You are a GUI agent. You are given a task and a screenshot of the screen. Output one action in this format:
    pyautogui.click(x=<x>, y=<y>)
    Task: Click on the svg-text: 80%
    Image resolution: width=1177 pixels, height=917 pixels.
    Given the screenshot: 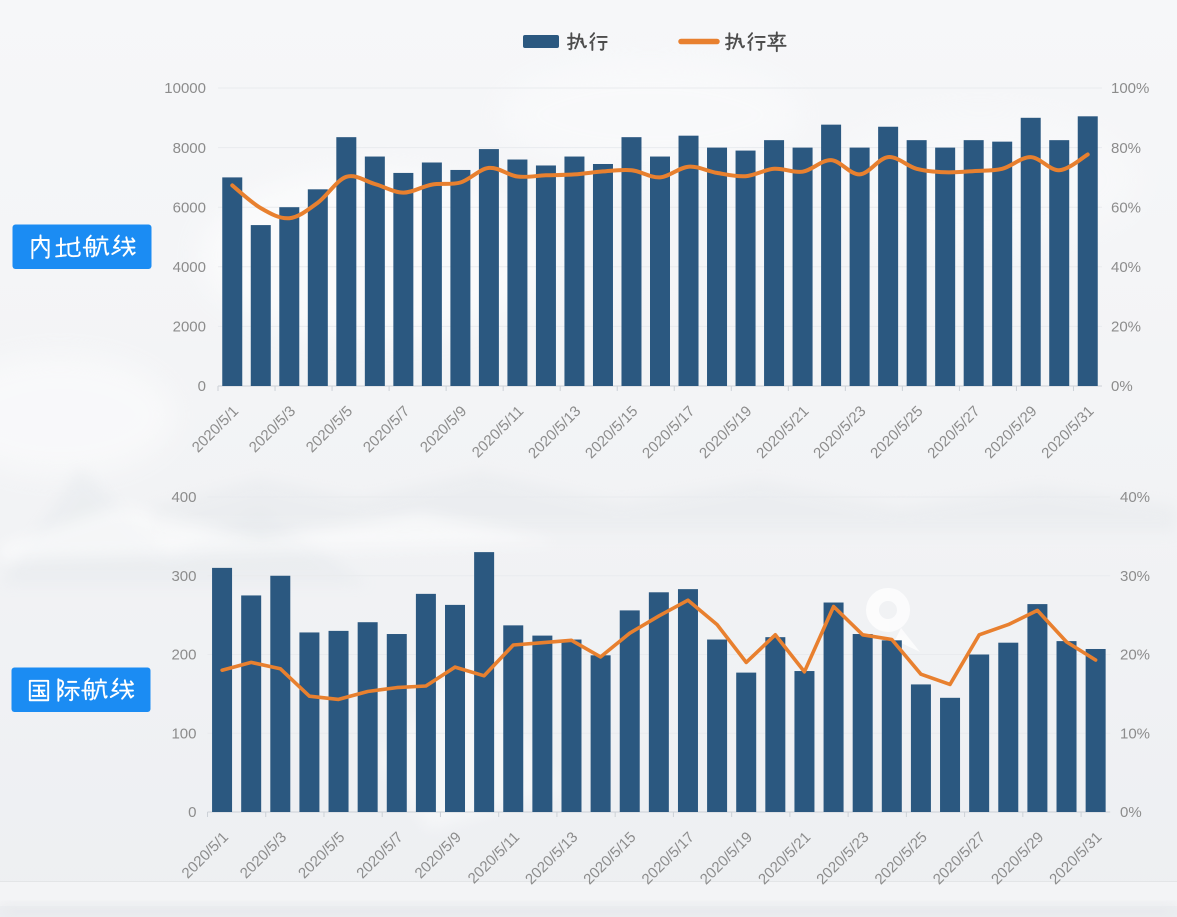 What is the action you would take?
    pyautogui.click(x=1126, y=148)
    